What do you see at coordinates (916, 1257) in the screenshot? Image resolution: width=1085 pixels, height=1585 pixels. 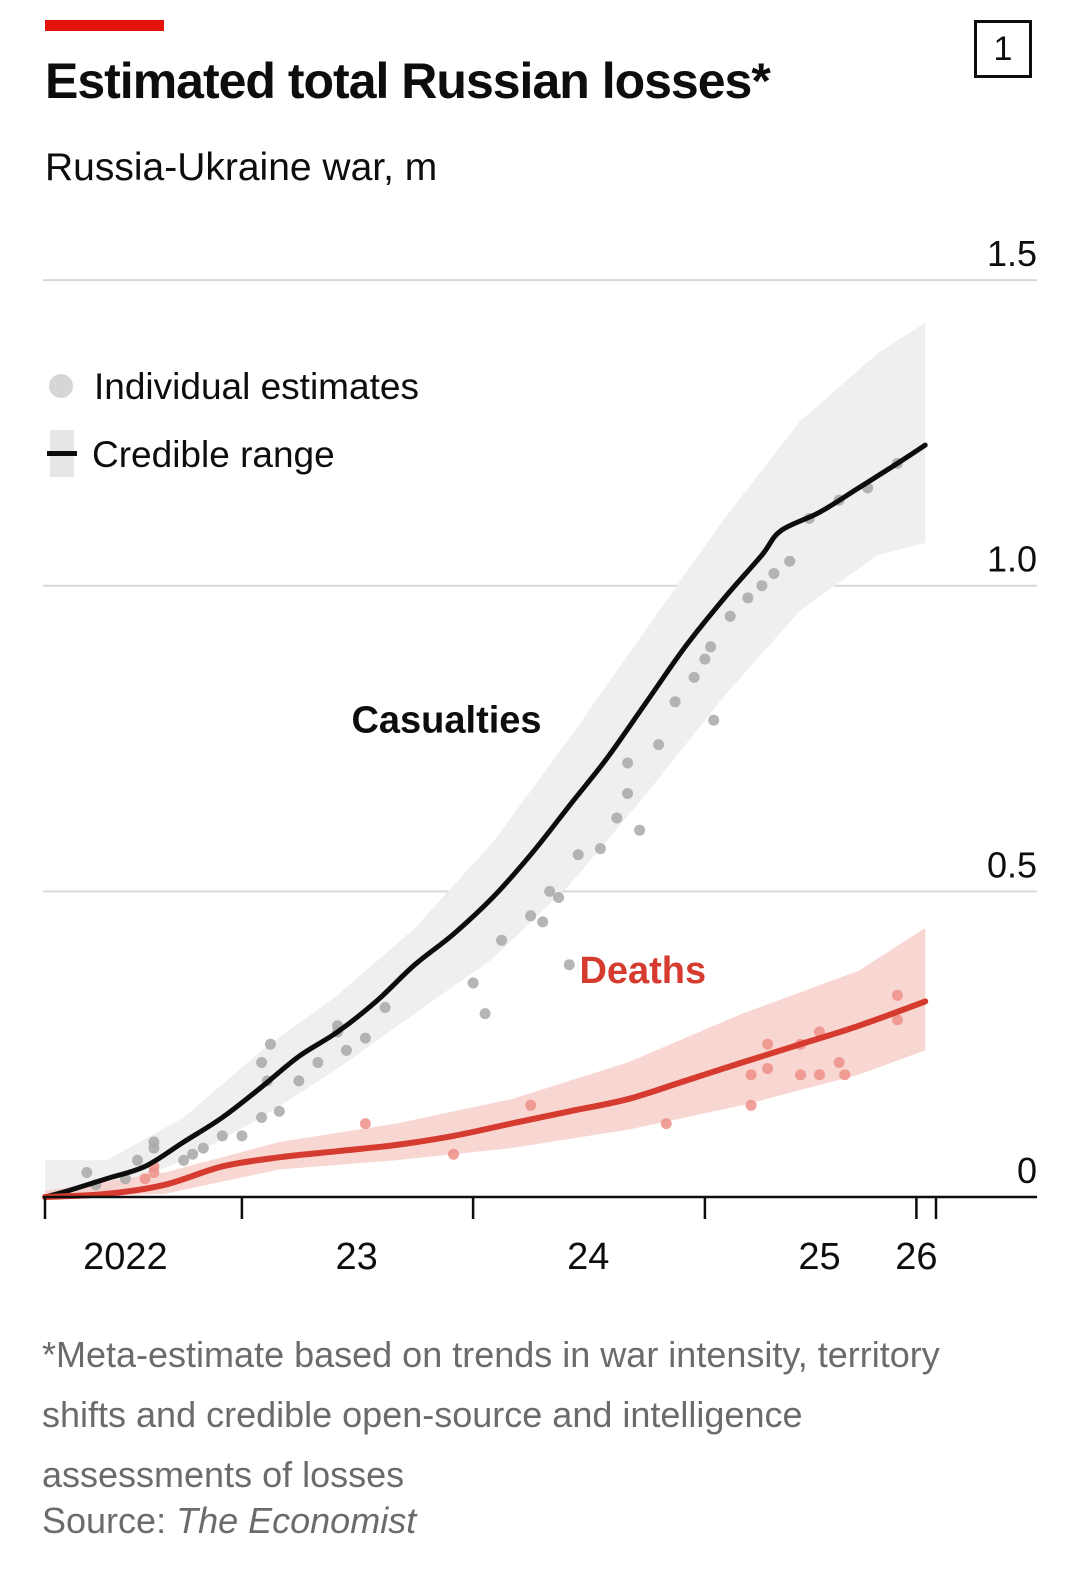 I see `x-tick-label: 26` at bounding box center [916, 1257].